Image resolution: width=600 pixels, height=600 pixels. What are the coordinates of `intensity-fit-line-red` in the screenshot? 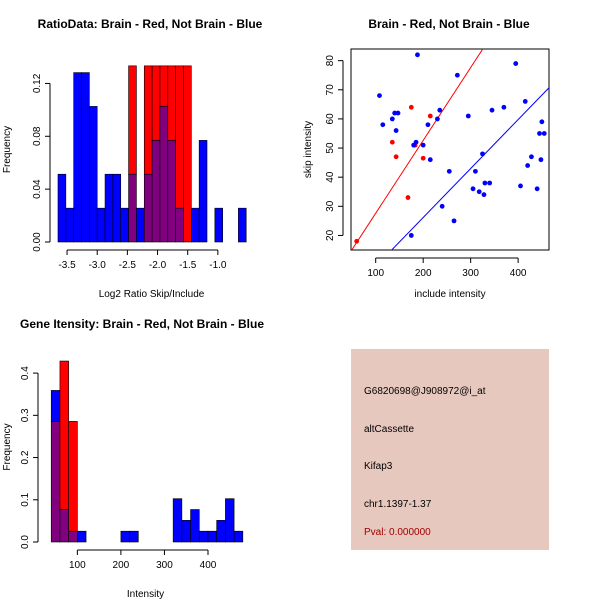 It's located at (417, 149).